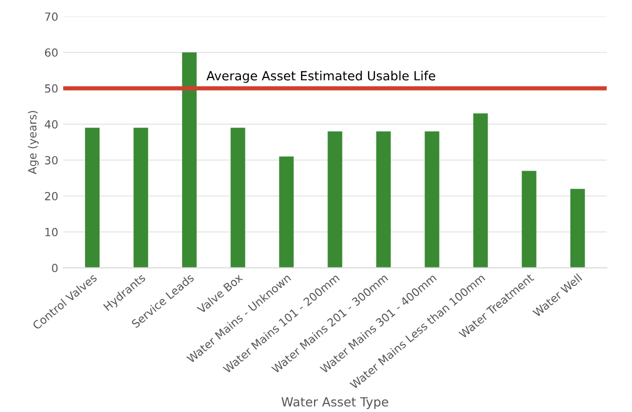 The image size is (632, 412). Describe the element at coordinates (55, 268) in the screenshot. I see `y-tick-label: 0` at that location.